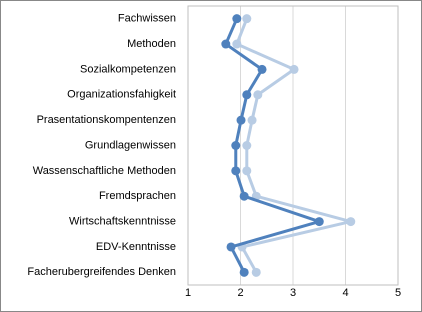 This screenshot has height=312, width=422. I want to click on y-tick-label: Sozialkompetenzen, so click(128, 69).